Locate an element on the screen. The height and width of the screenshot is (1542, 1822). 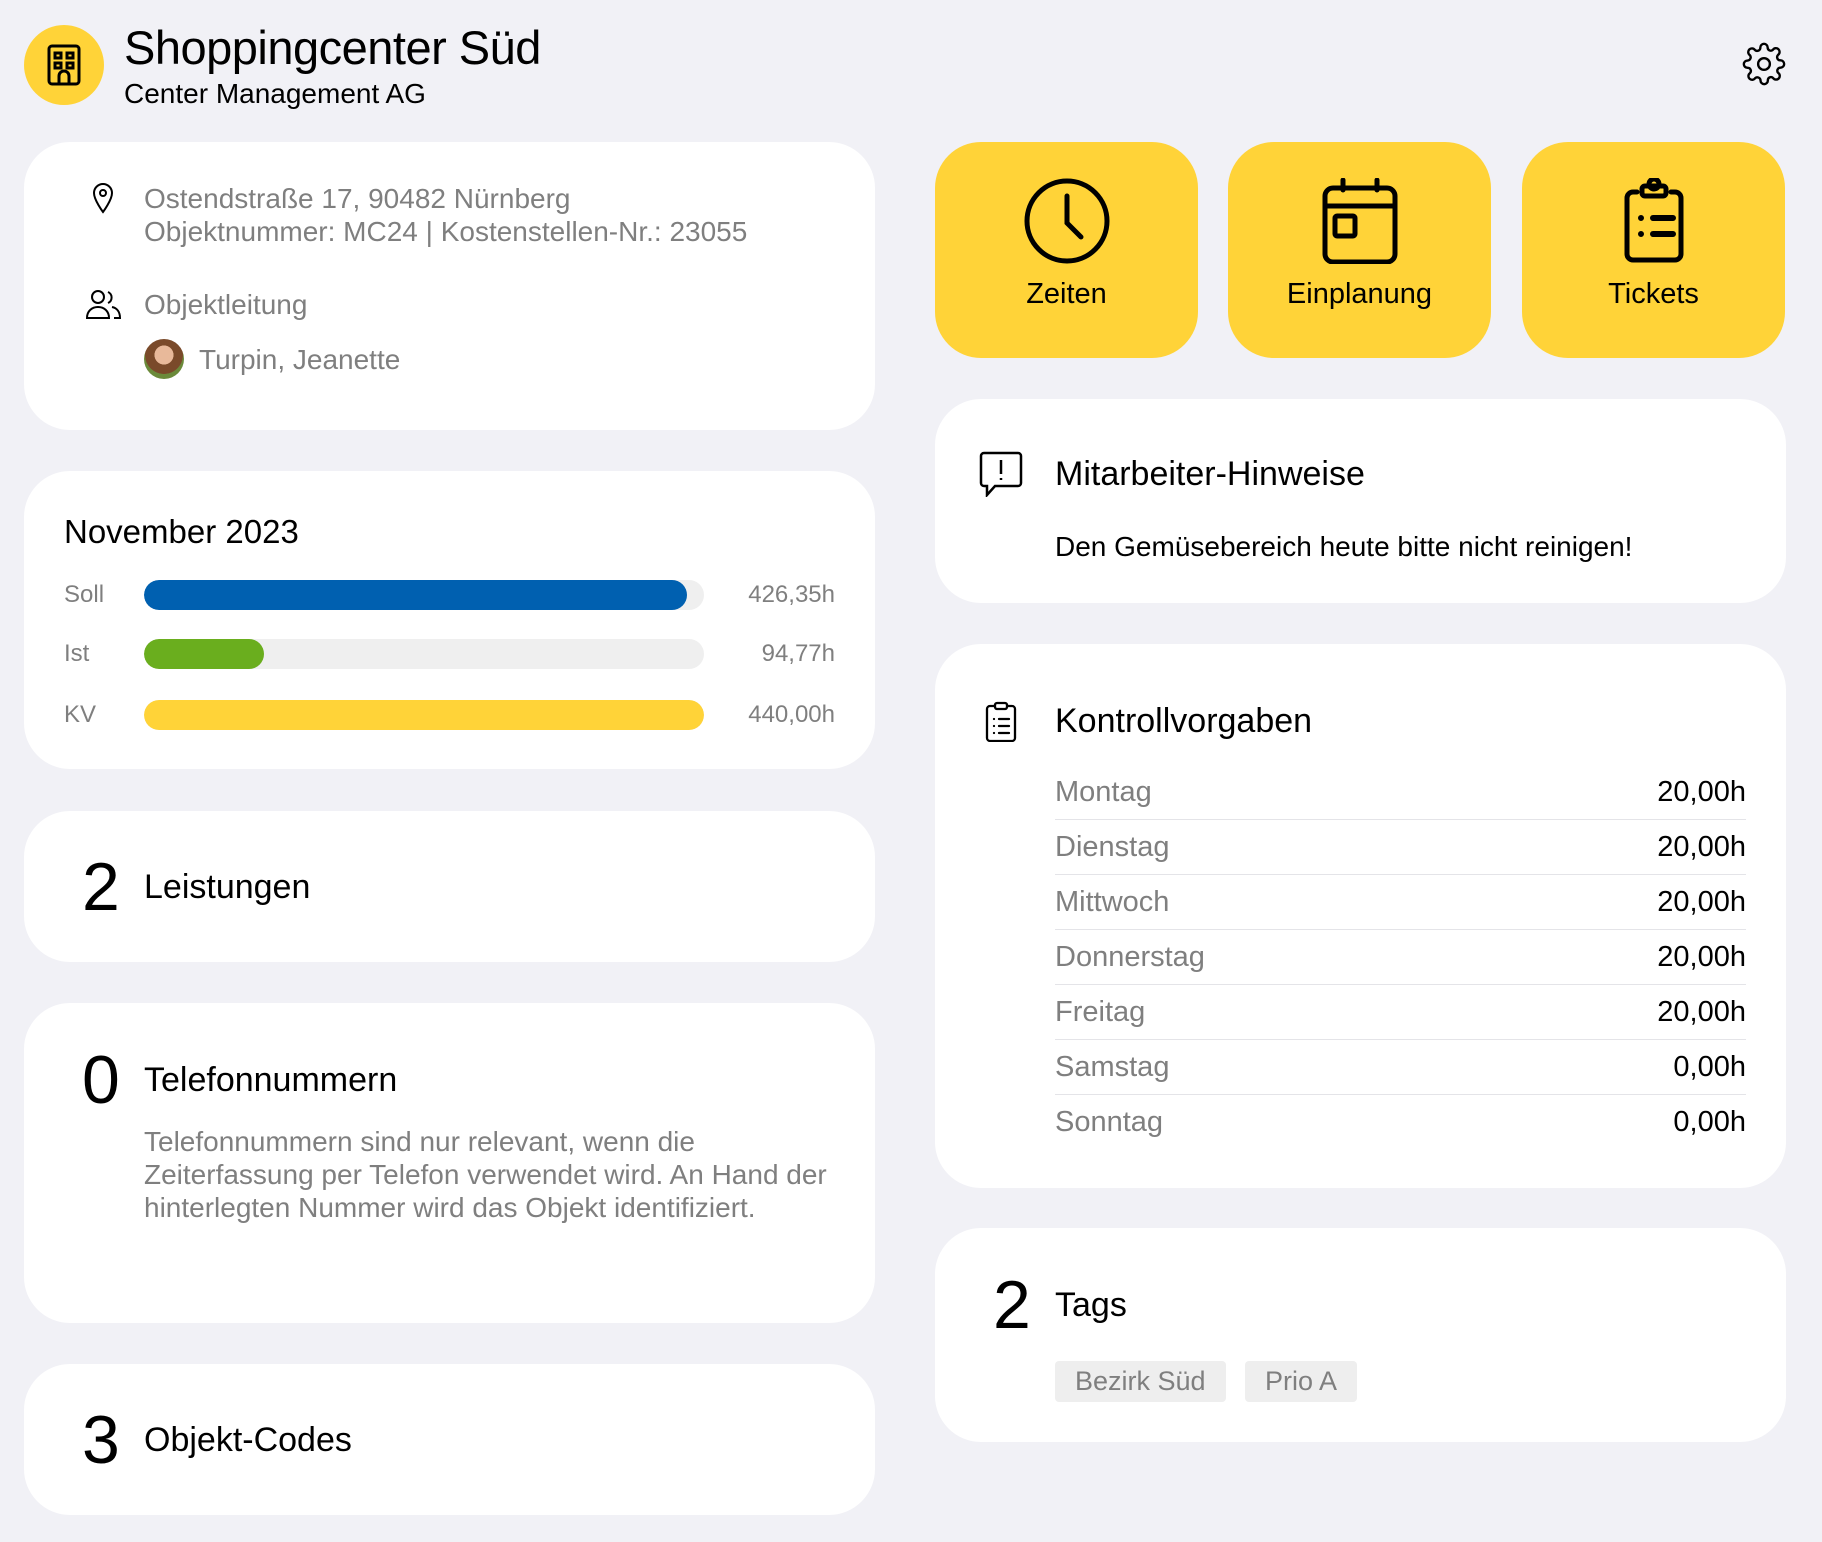
einplanung-label: Einplanung is located at coordinates (1359, 294).